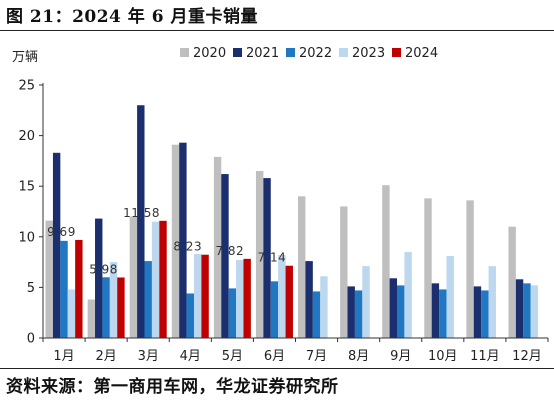 The width and height of the screenshot is (554, 419). I want to click on legend-label-2023: 2023, so click(368, 53).